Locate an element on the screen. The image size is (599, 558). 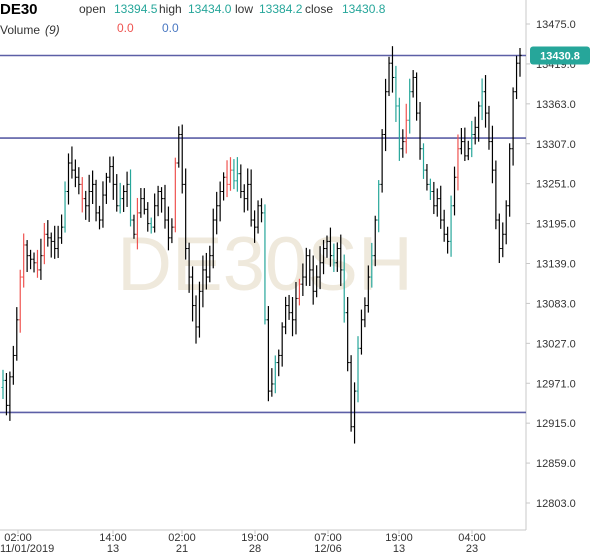
x-tick-date: 23 is located at coordinates (472, 549).